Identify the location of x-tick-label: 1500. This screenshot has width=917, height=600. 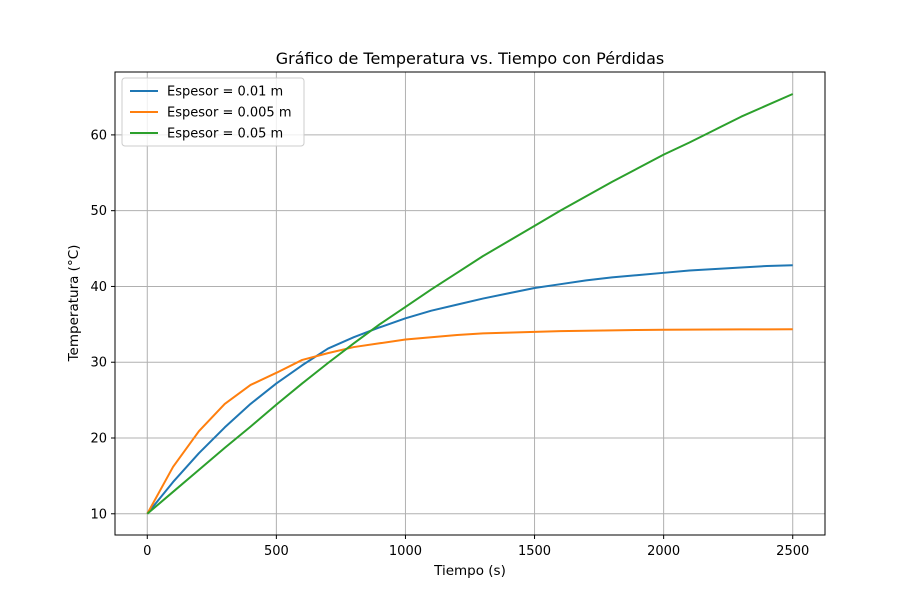
(534, 551).